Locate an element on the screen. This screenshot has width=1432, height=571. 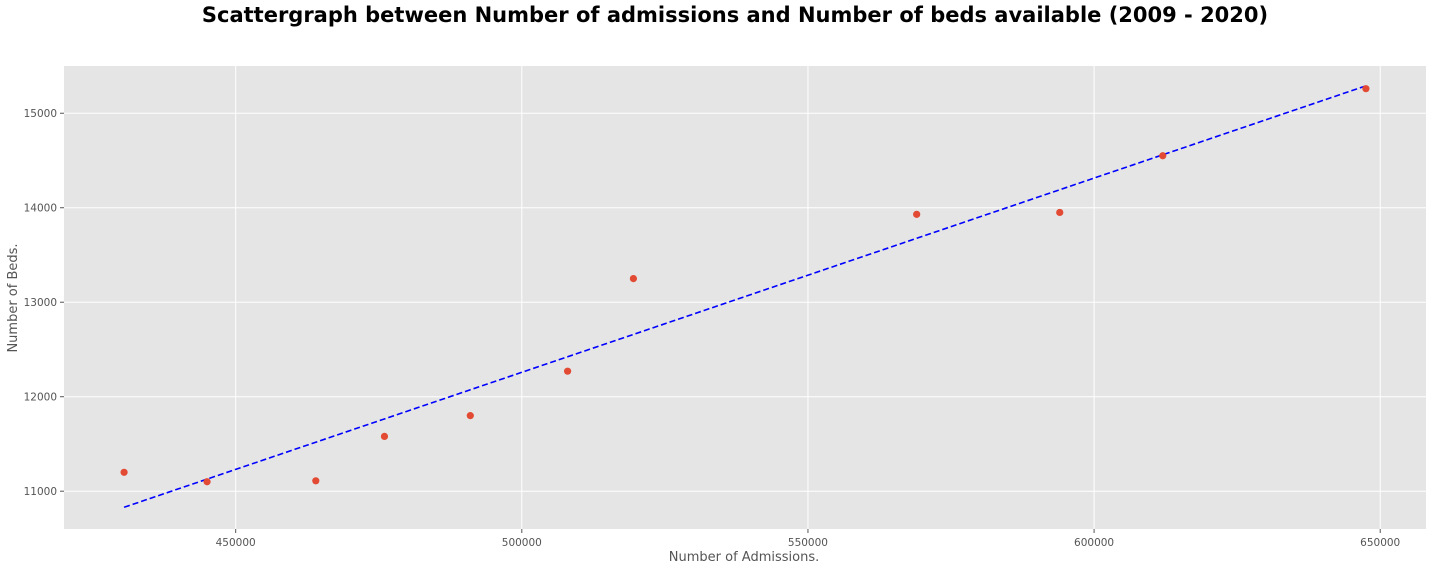
y-tick-label: 12000 is located at coordinates (40, 398).